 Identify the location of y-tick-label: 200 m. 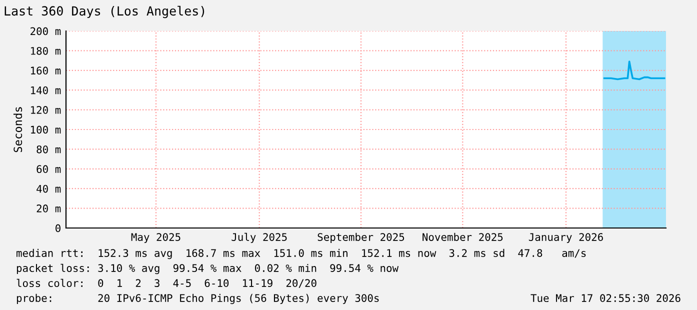
(45, 31).